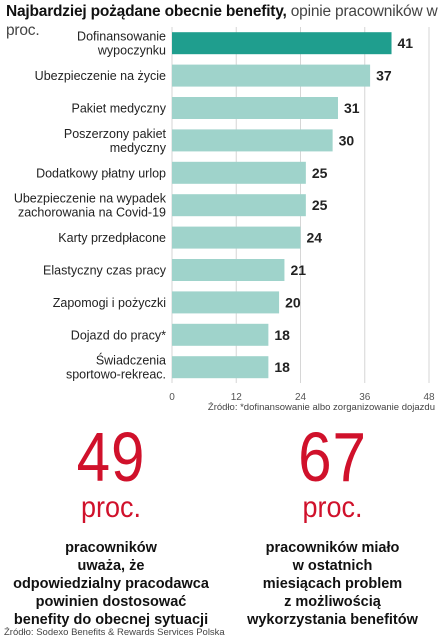  I want to click on value-label-1: 41, so click(406, 43).